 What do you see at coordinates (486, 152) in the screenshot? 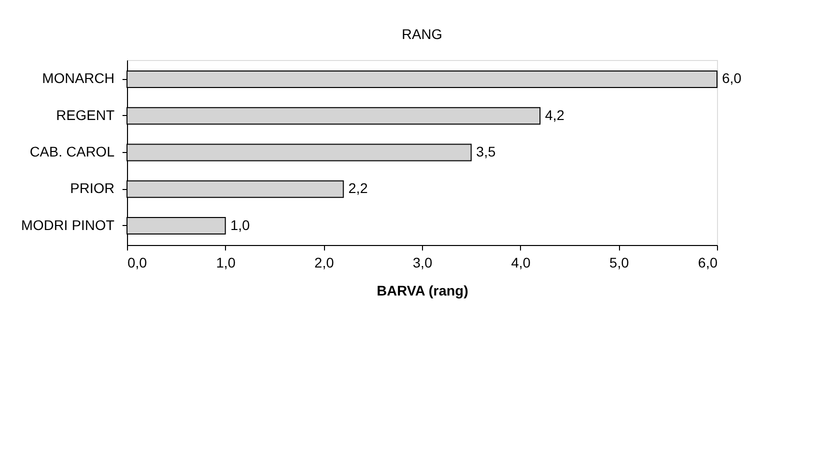
I see `data-label: 3,5` at bounding box center [486, 152].